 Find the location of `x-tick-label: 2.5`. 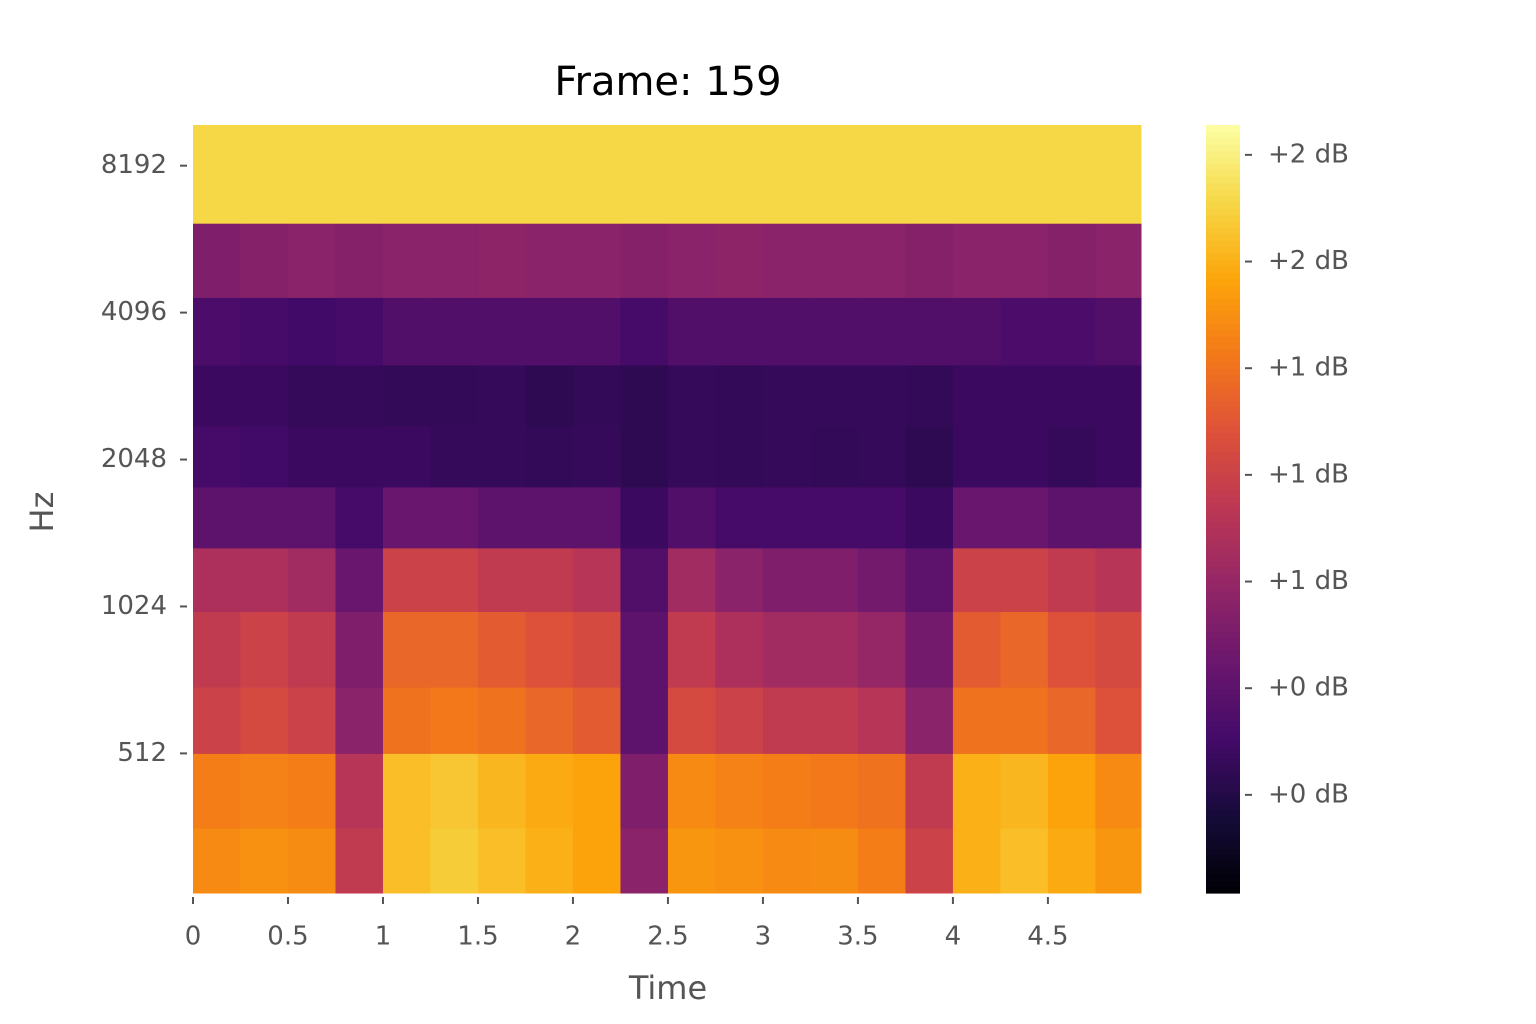

x-tick-label: 2.5 is located at coordinates (667, 937).